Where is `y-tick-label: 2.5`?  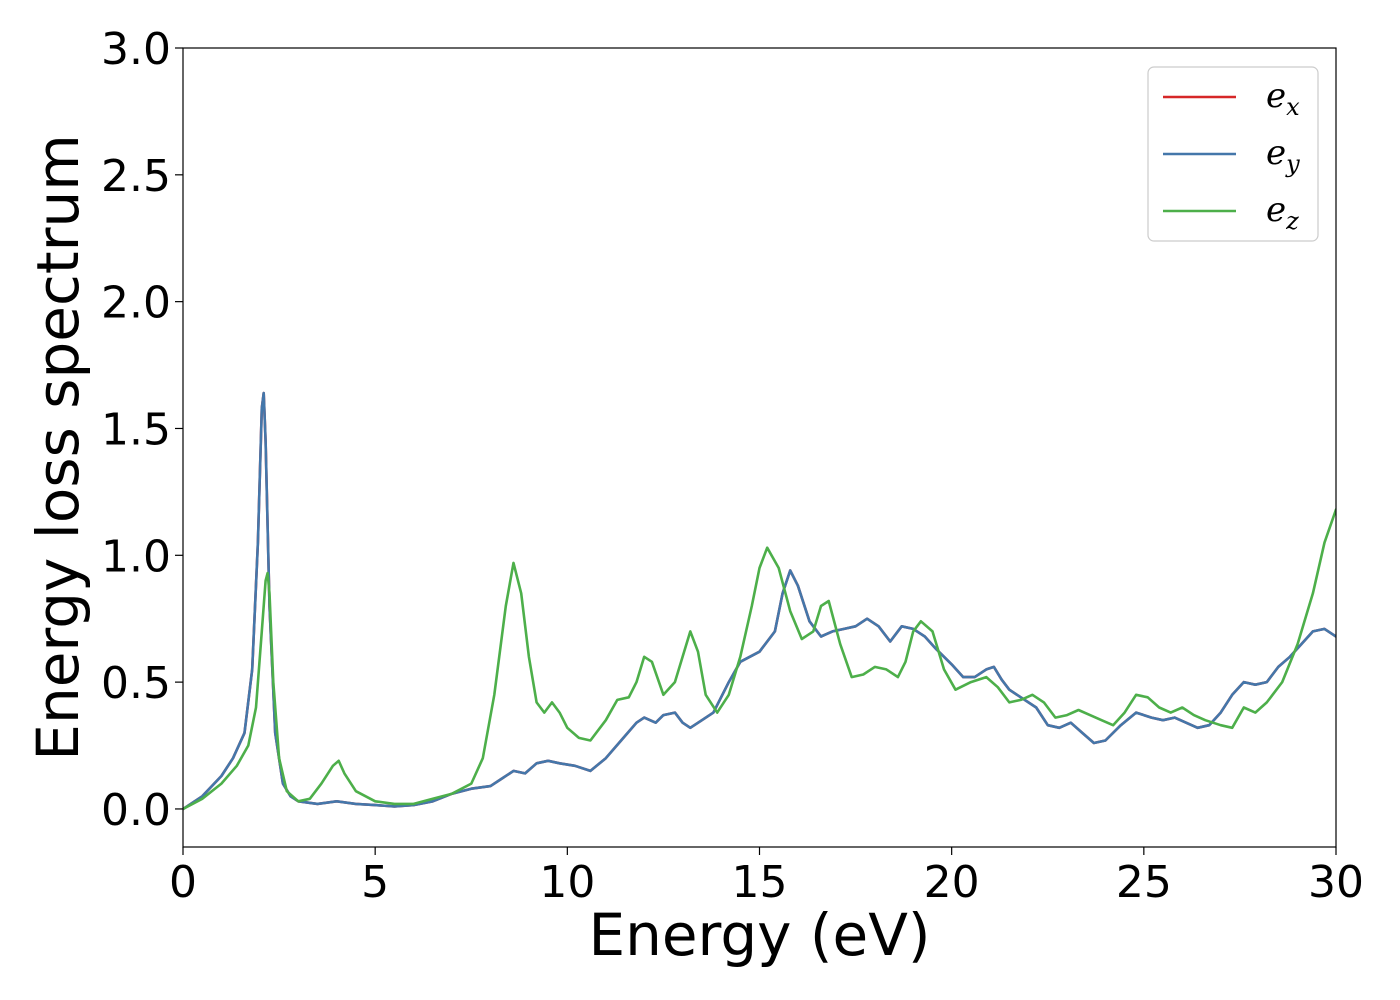
y-tick-label: 2.5 is located at coordinates (136, 176).